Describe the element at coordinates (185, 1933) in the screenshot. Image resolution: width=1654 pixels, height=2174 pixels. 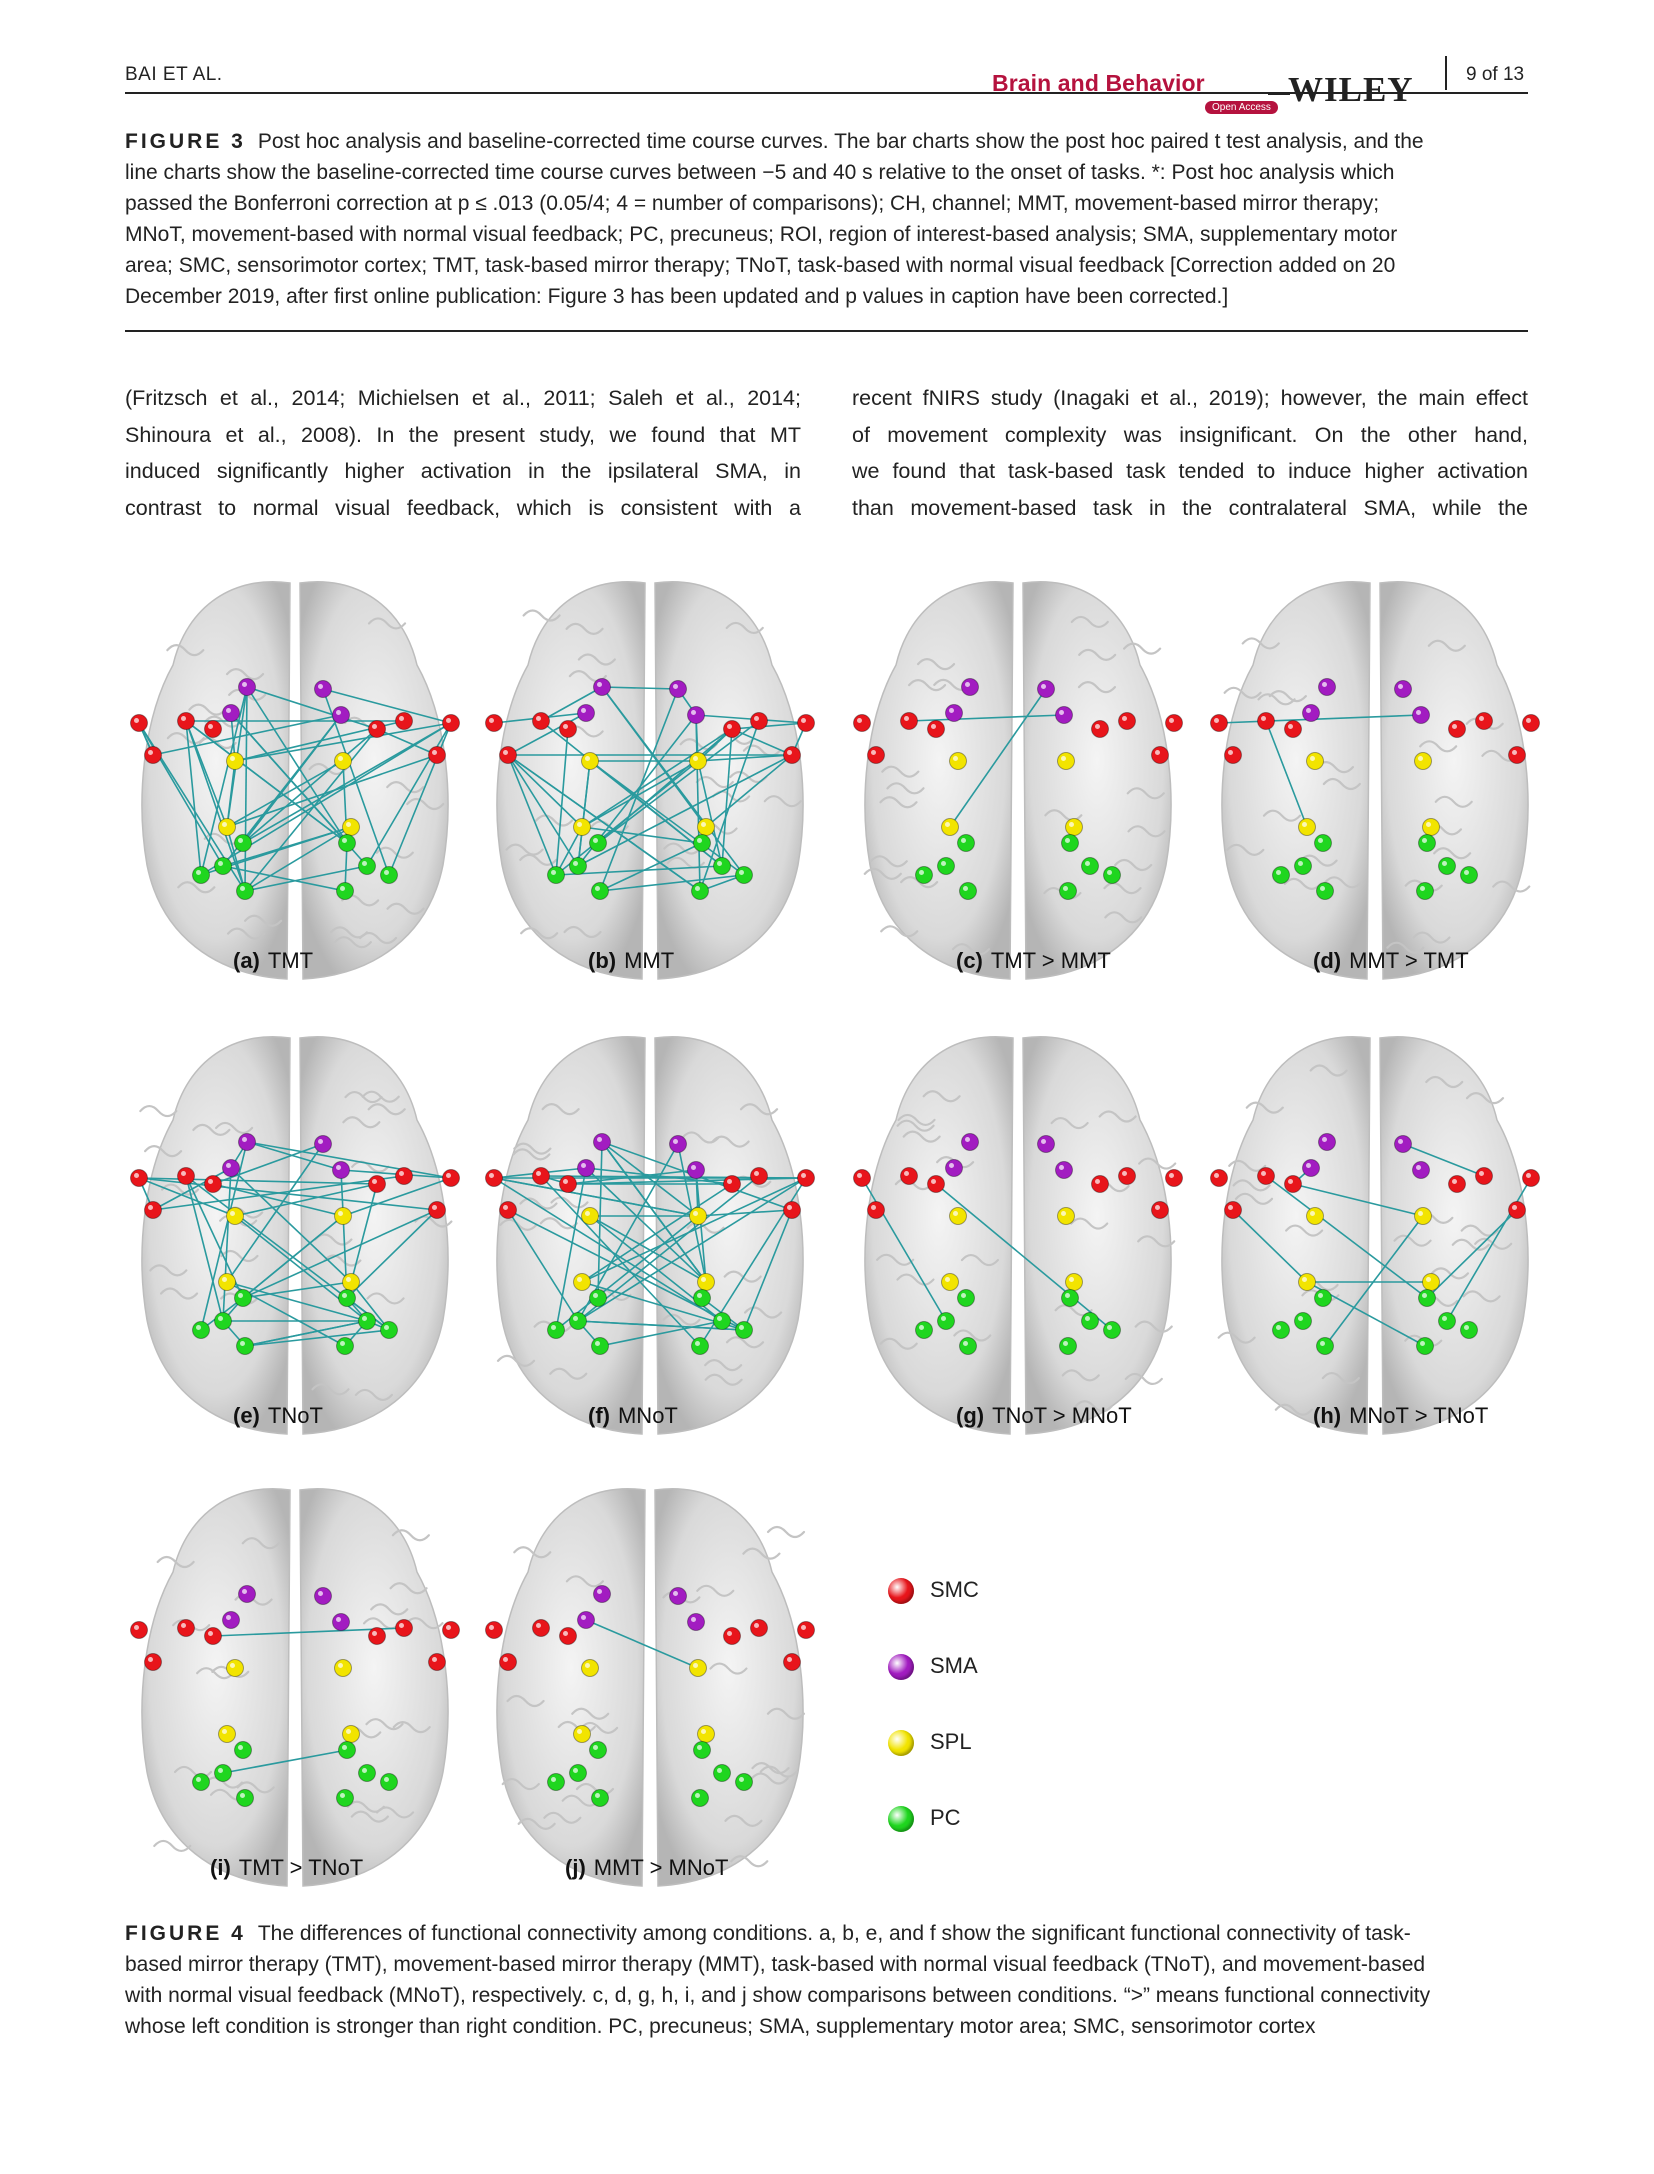
I see `figure4-label: FIGURE 4` at that location.